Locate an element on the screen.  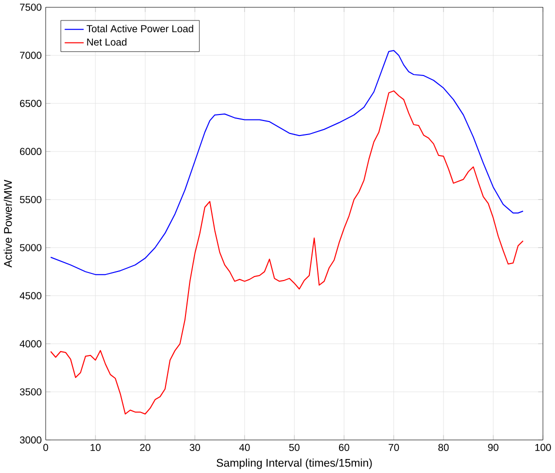
legend-label: Net Load is located at coordinates (106, 42).